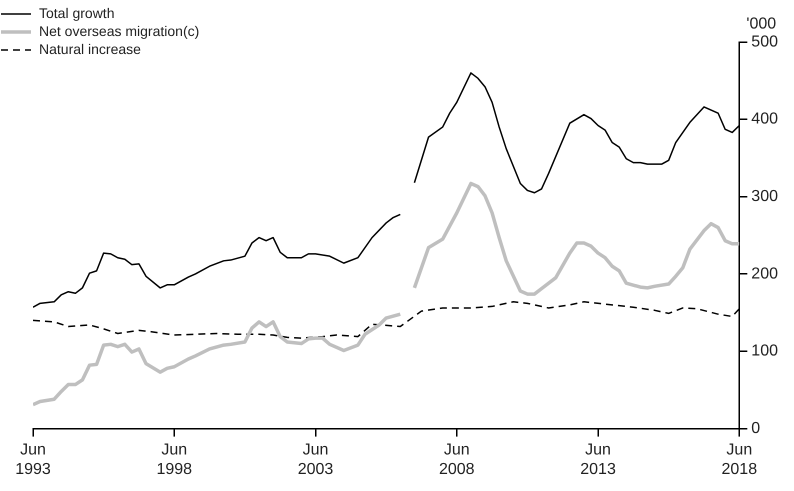 The image size is (794, 491). I want to click on legend-label: Total growth, so click(76, 12).